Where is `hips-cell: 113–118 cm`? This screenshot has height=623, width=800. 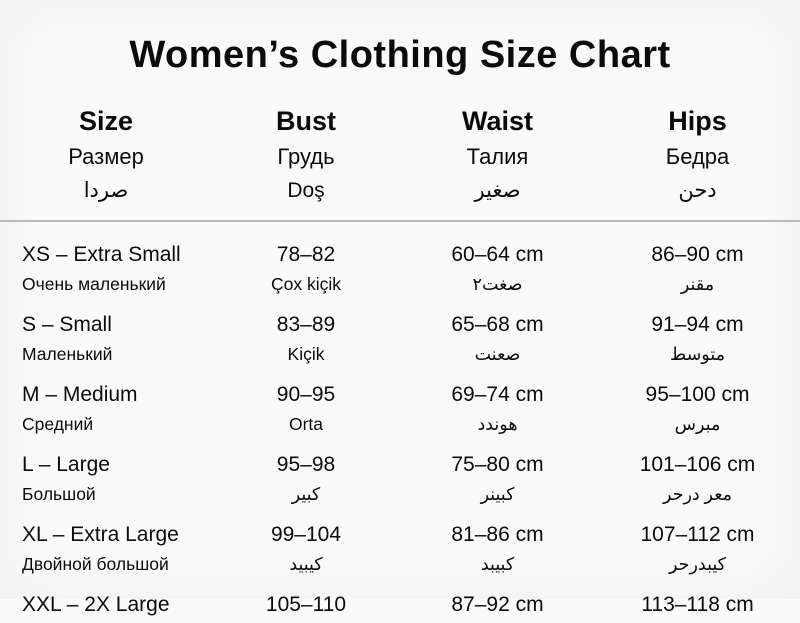
hips-cell: 113–118 cm is located at coordinates (697, 605).